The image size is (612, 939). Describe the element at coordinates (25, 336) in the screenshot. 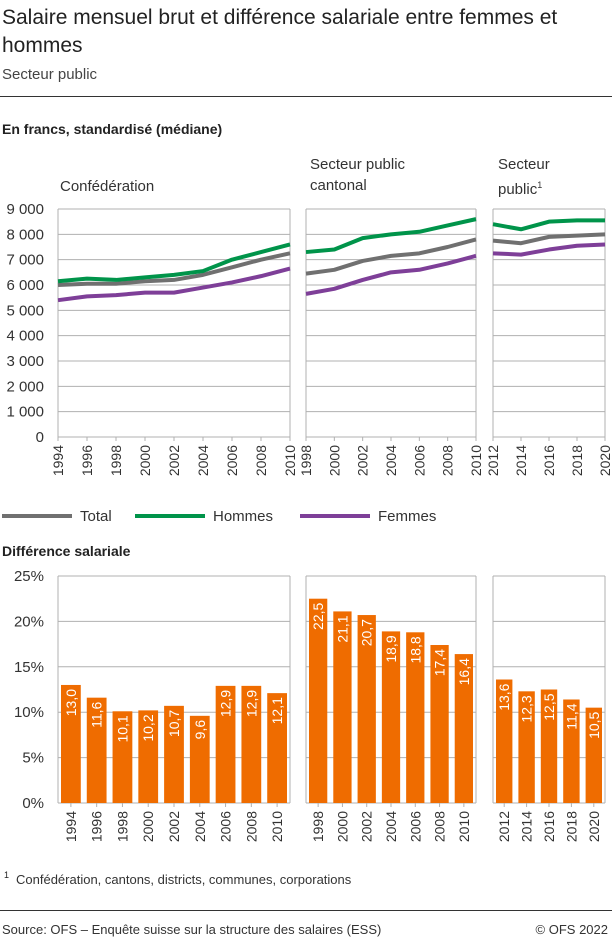

I see `y-tick-label: 4 000` at that location.